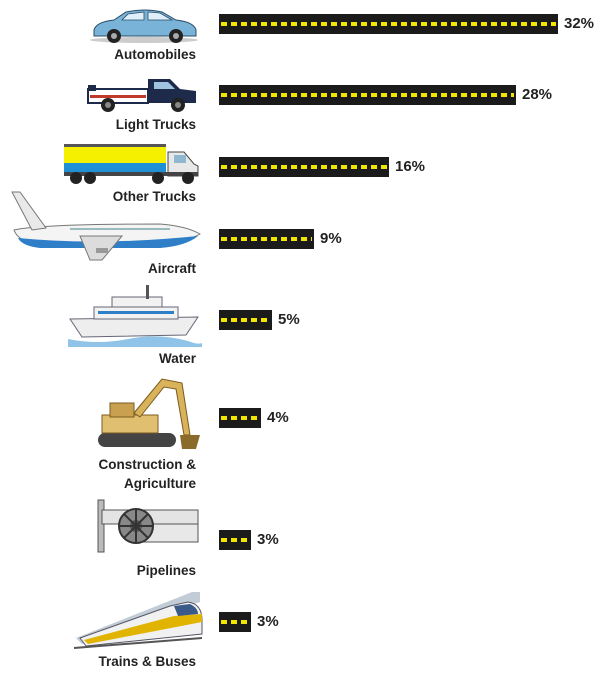  I want to click on ship-icon, so click(135, 316).